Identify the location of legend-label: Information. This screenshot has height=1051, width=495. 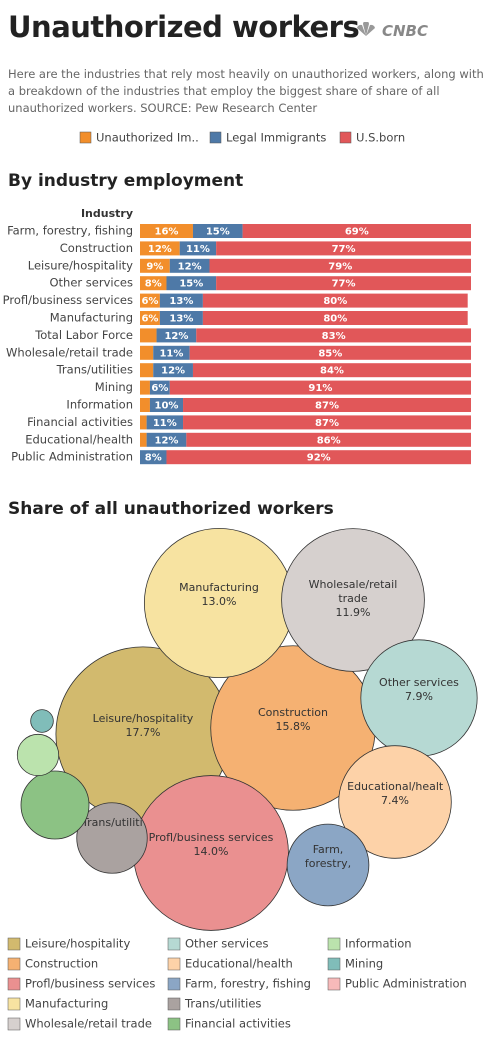
(378, 944).